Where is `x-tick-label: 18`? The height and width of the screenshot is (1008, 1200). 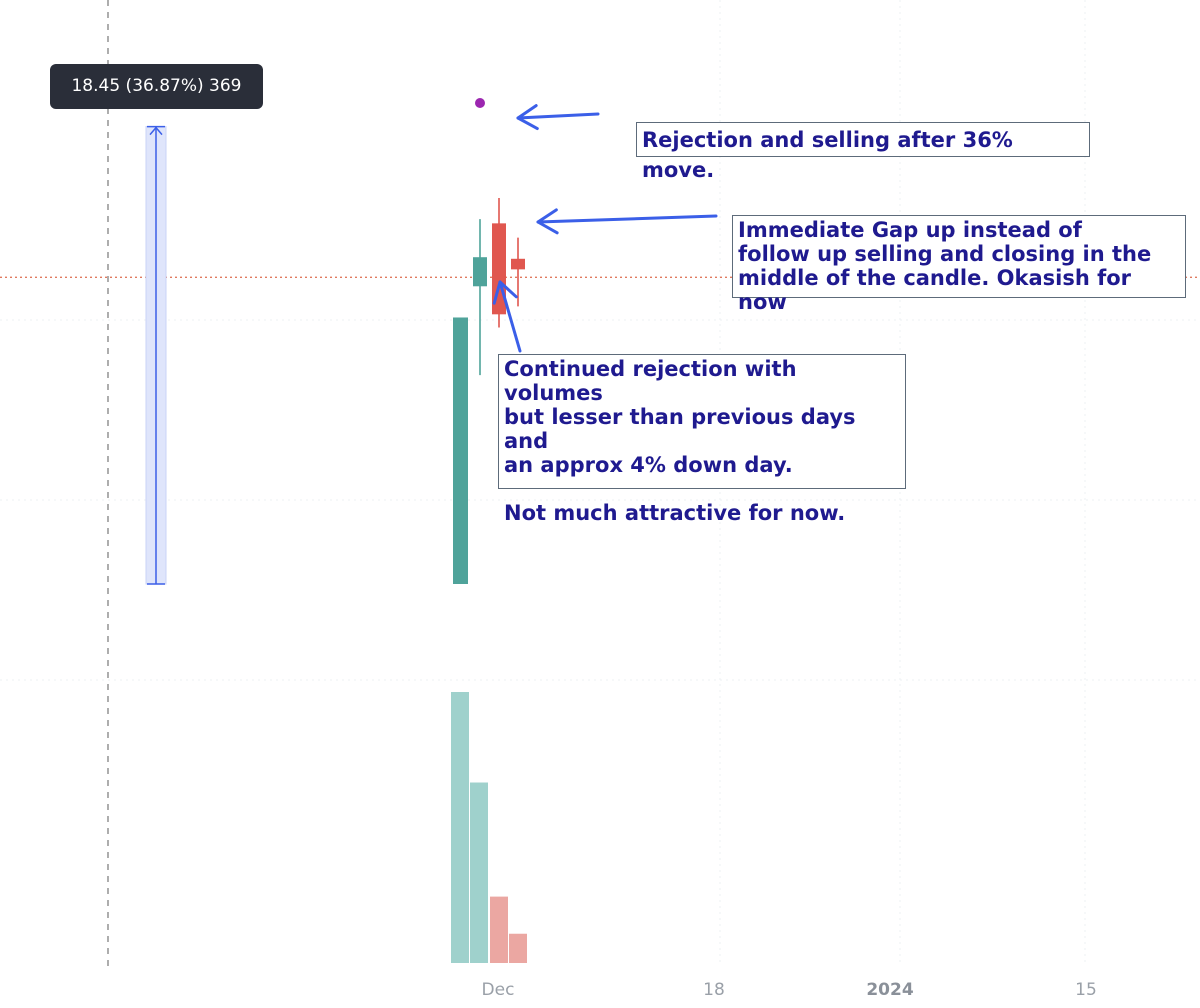 x-tick-label: 18 is located at coordinates (714, 990).